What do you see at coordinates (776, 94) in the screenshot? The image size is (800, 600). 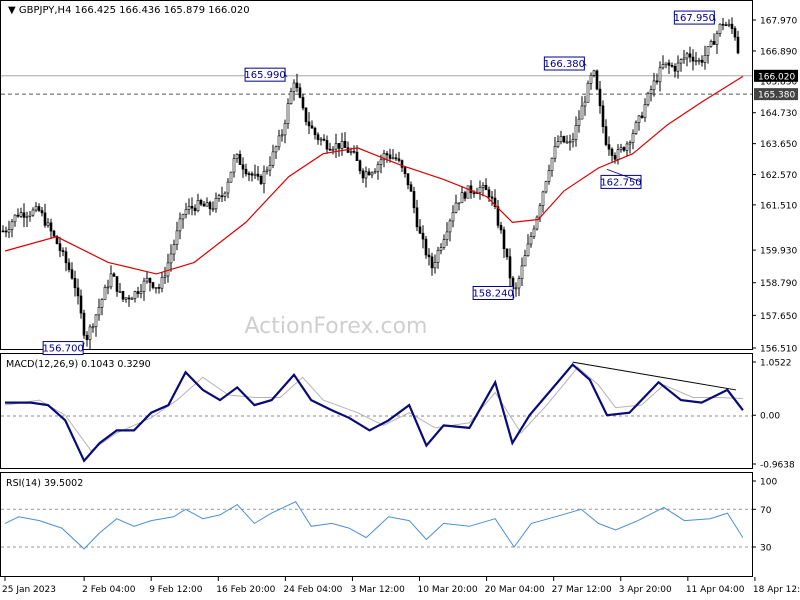 I see `support-price-box` at bounding box center [776, 94].